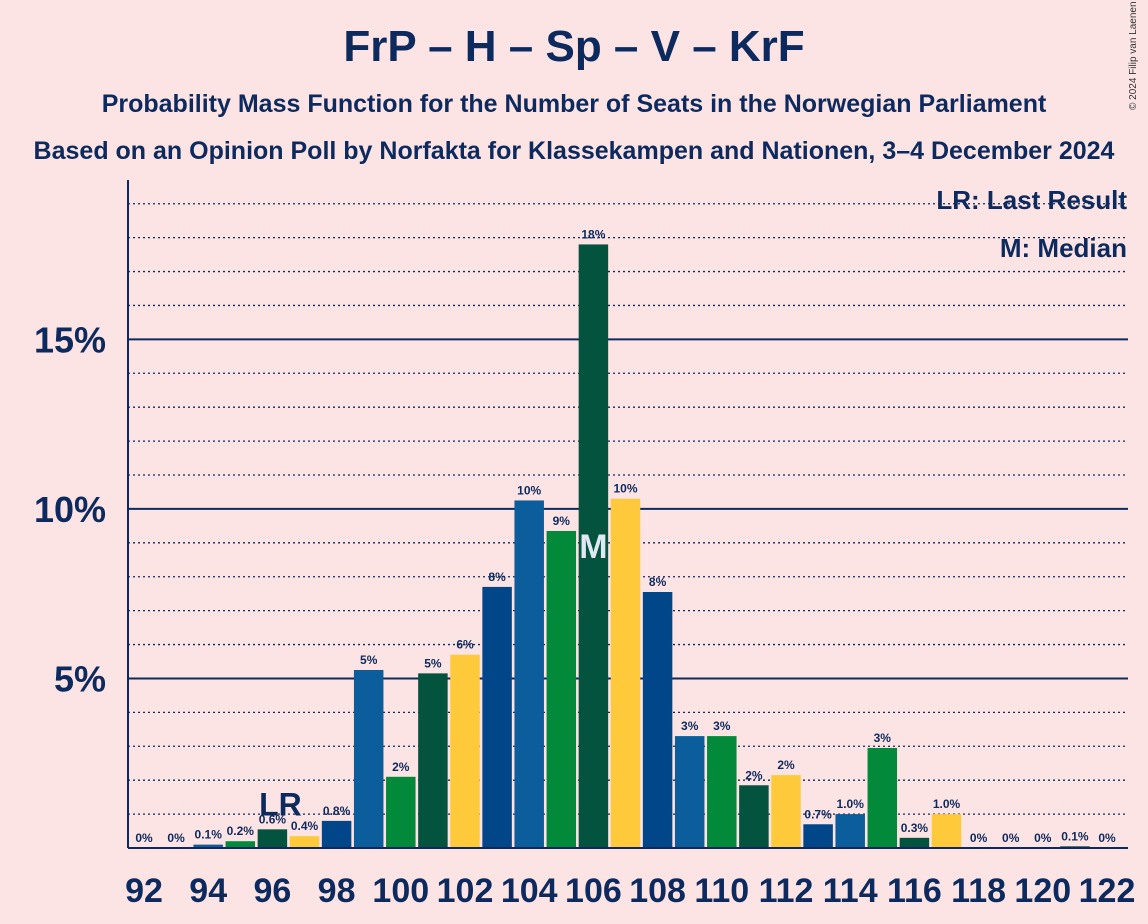 Image resolution: width=1148 pixels, height=924 pixels. What do you see at coordinates (80, 678) in the screenshot?
I see `y-tick-label: 5%` at bounding box center [80, 678].